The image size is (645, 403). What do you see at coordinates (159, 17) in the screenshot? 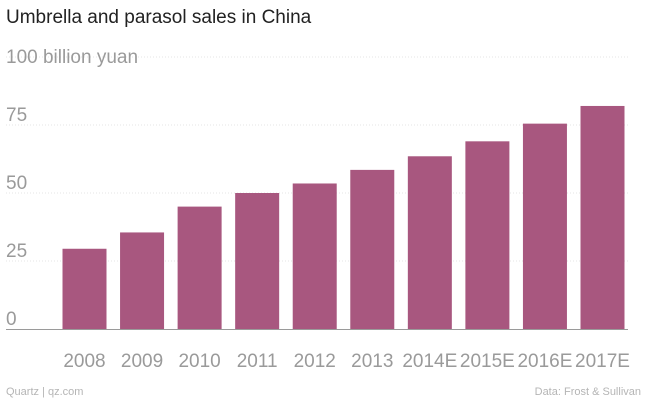
I see `chart-title: Umbrella and parasol sales in China` at bounding box center [159, 17].